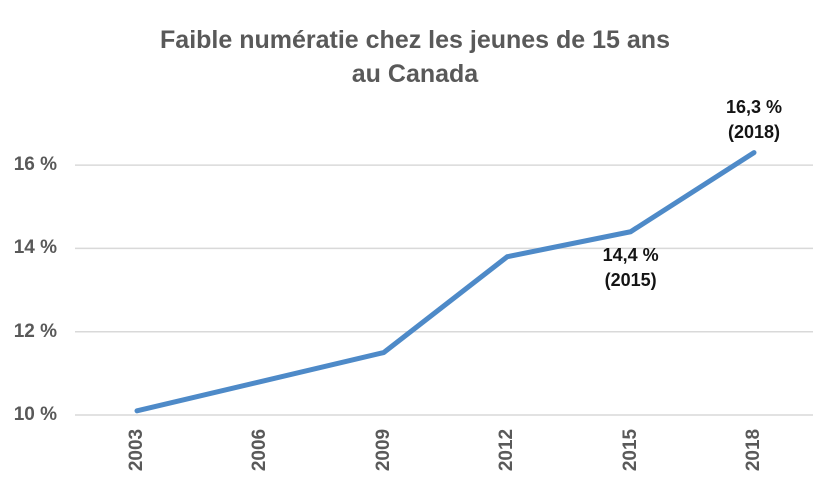 This screenshot has height=483, width=830. What do you see at coordinates (383, 450) in the screenshot?
I see `x-tick-label: 2009` at bounding box center [383, 450].